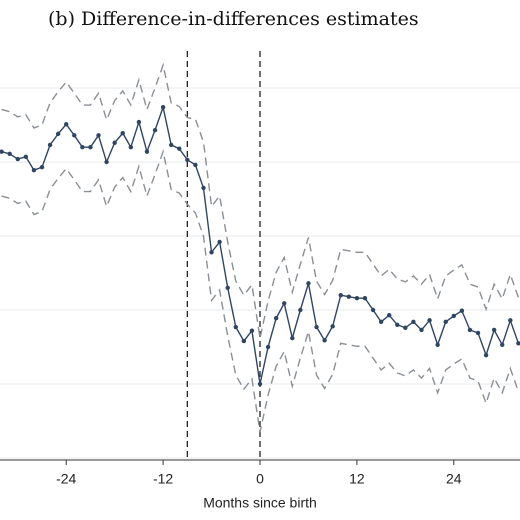 The image size is (520, 520). Describe the element at coordinates (357, 479) in the screenshot. I see `x-tick-label: 12` at that location.